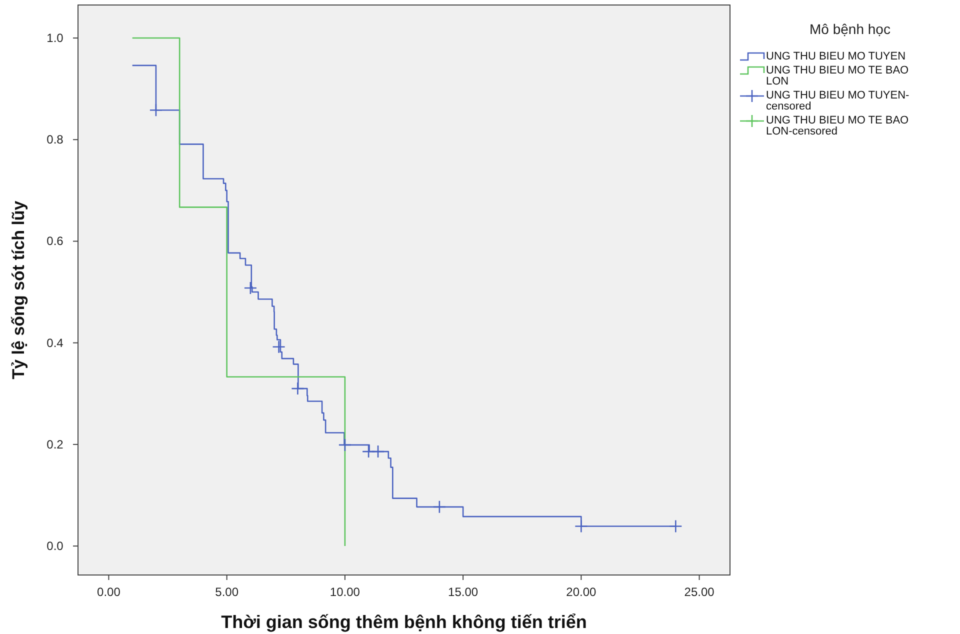  What do you see at coordinates (699, 592) in the screenshot?
I see `x-tick-label: 25.00` at bounding box center [699, 592].